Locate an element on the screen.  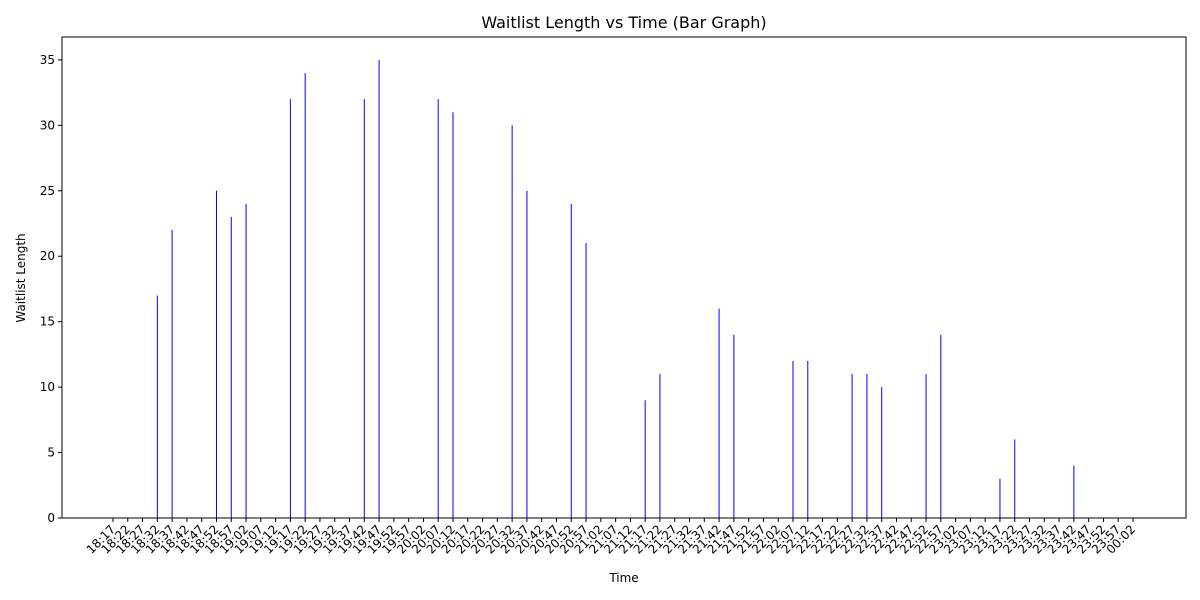
y-tick-label: 10 is located at coordinates (47, 387).